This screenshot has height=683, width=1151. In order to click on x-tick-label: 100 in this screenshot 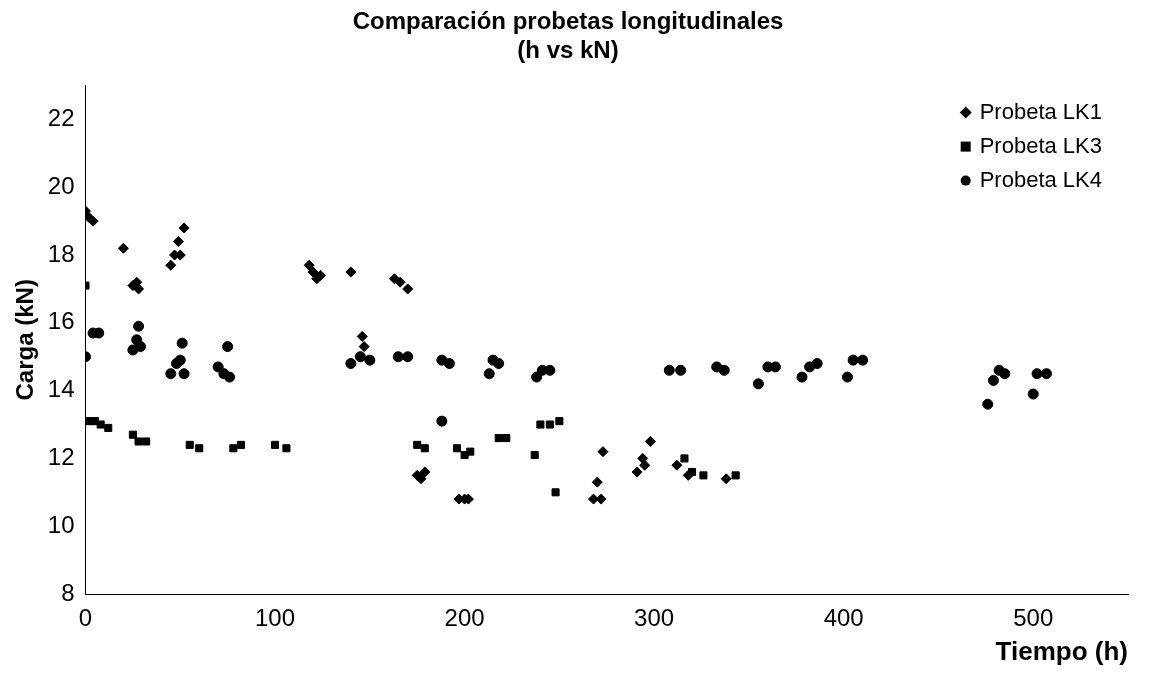, I will do `click(275, 618)`.